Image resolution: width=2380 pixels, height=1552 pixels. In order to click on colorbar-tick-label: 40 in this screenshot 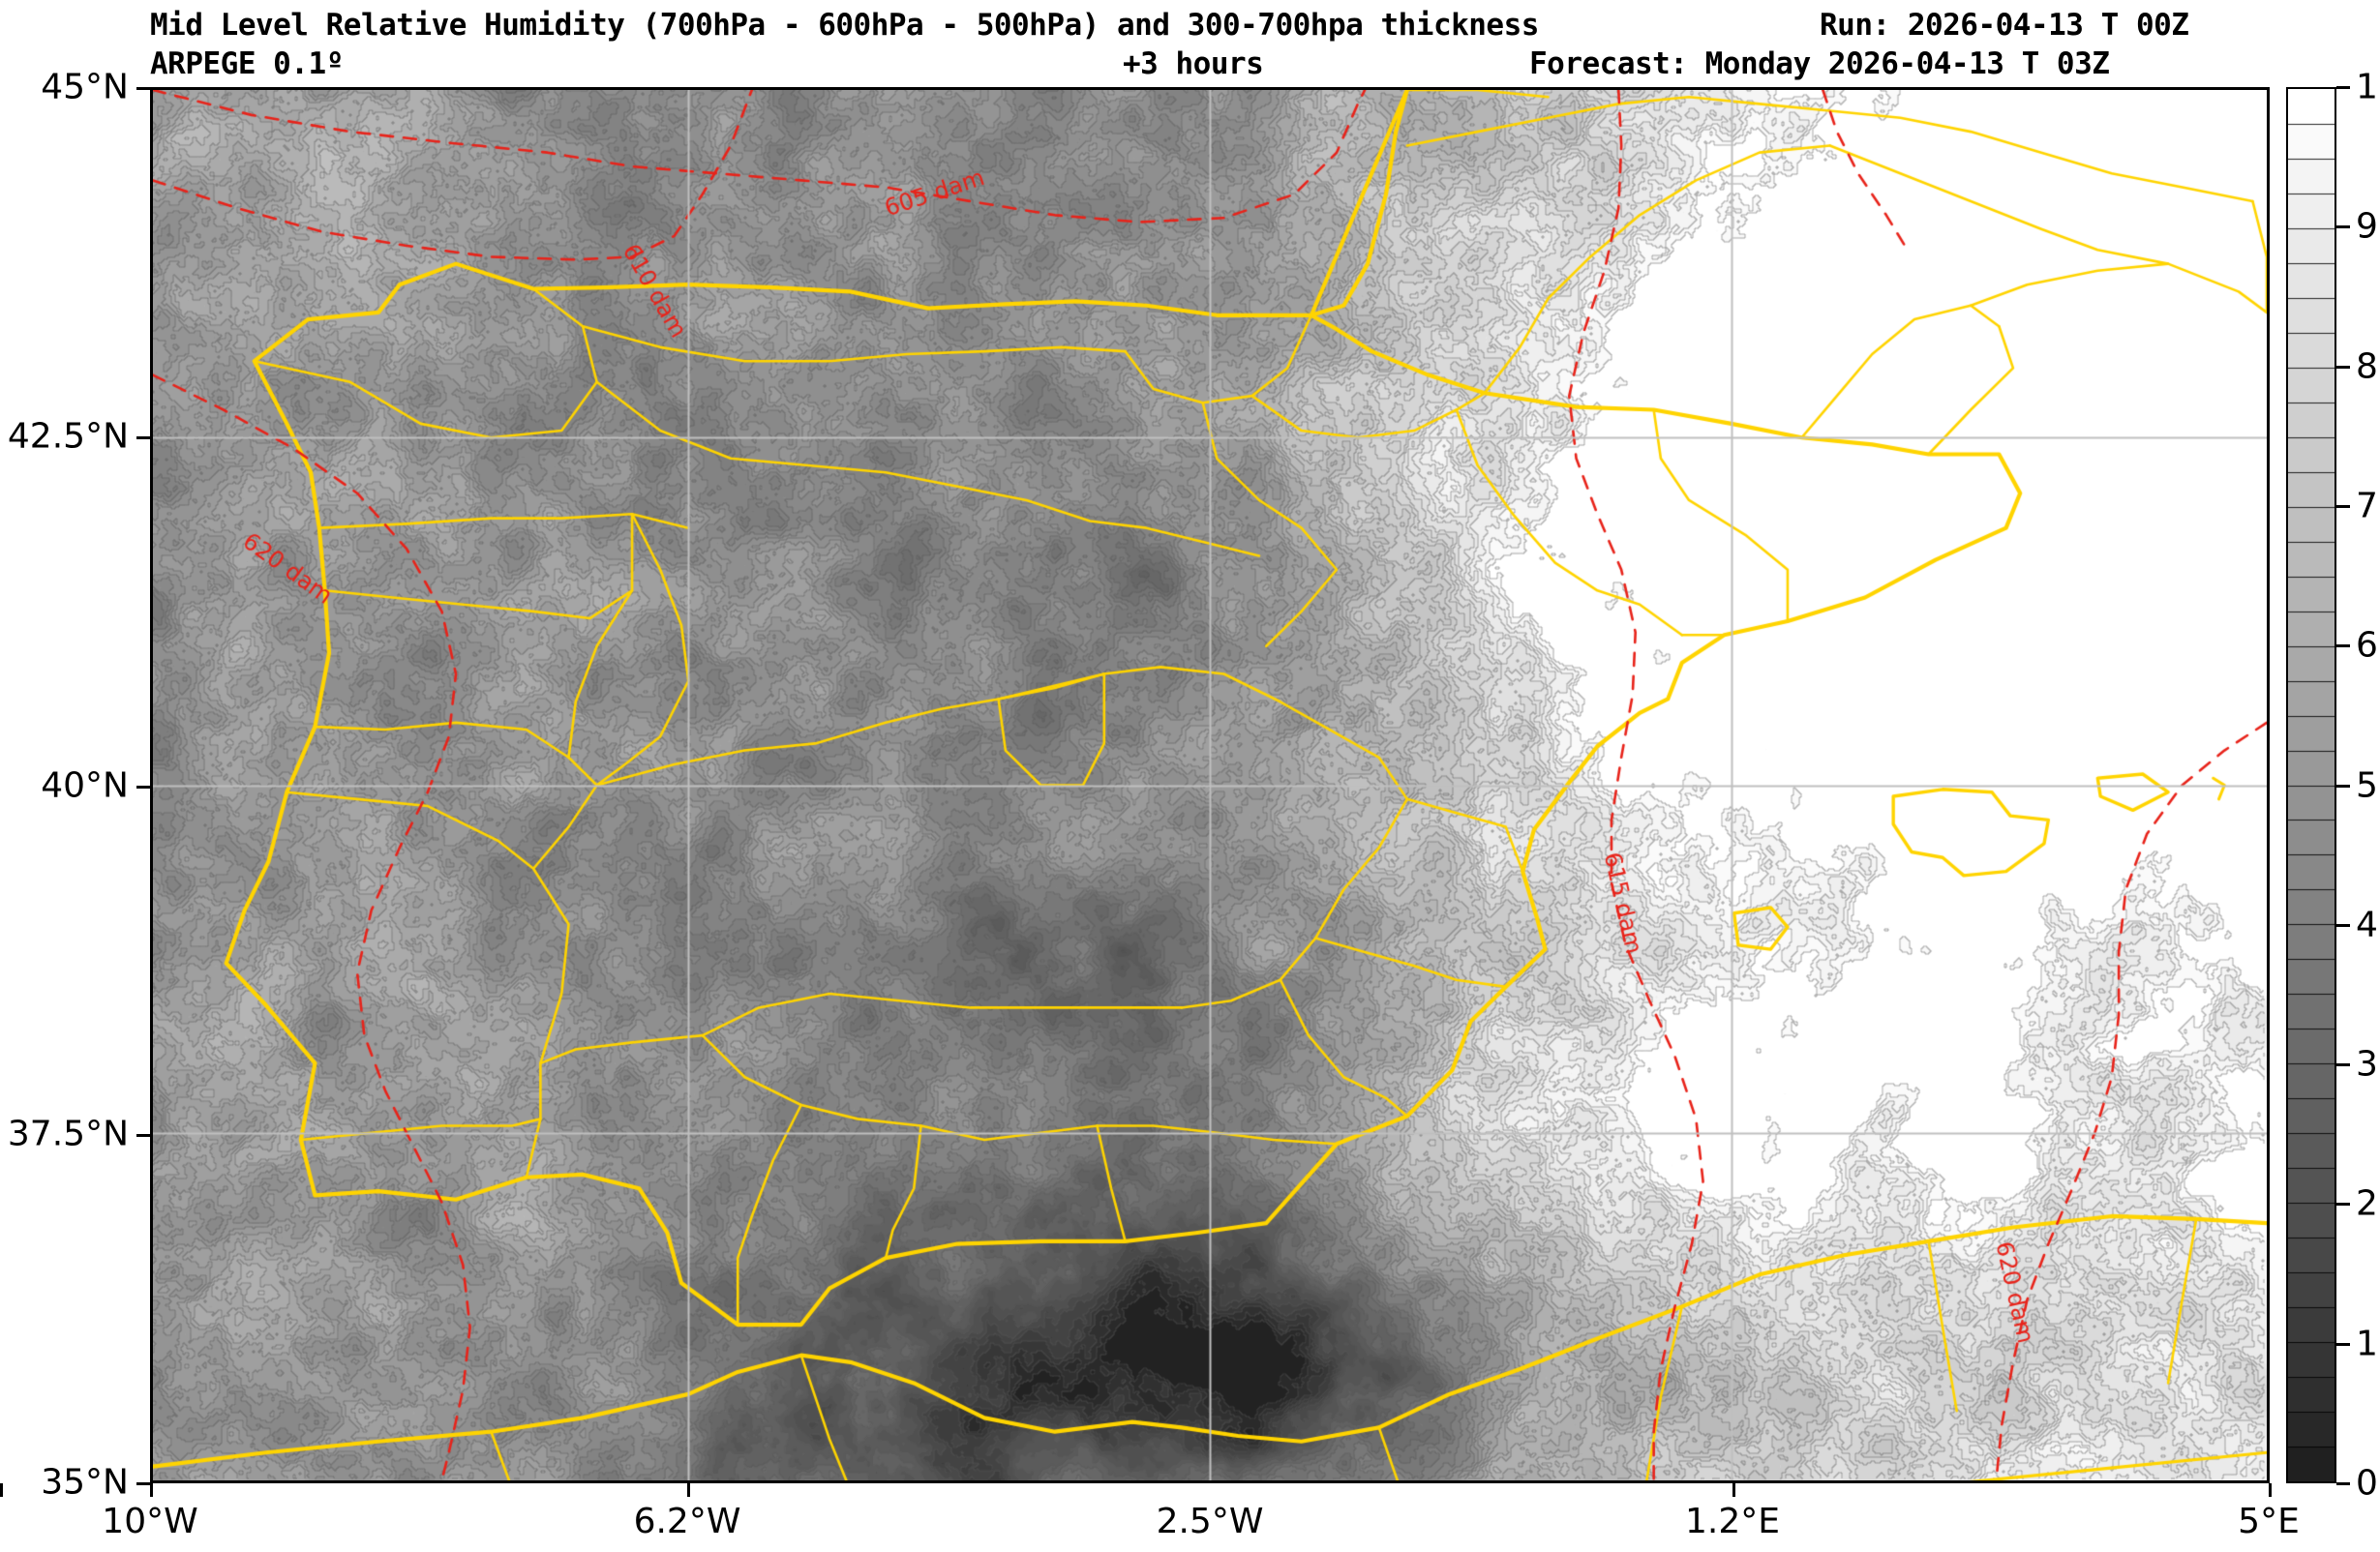, I will do `click(2368, 925)`.